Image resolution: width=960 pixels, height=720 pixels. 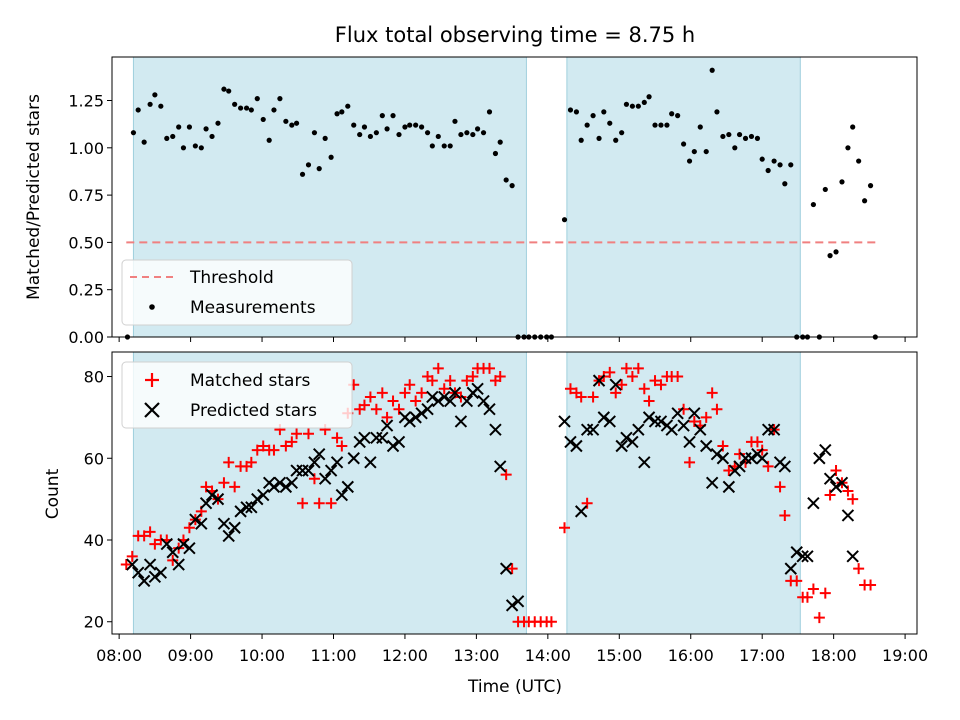 What do you see at coordinates (514, 687) in the screenshot?
I see `x-axis-label: Time (UTC)` at bounding box center [514, 687].